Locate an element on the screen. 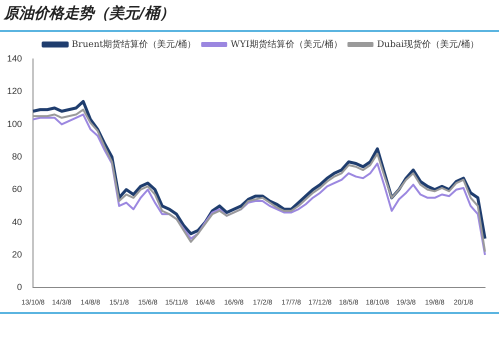 This screenshot has height=338, width=499. legend-label: Bruent期货结算价（美元/桶） is located at coordinates (134, 44).